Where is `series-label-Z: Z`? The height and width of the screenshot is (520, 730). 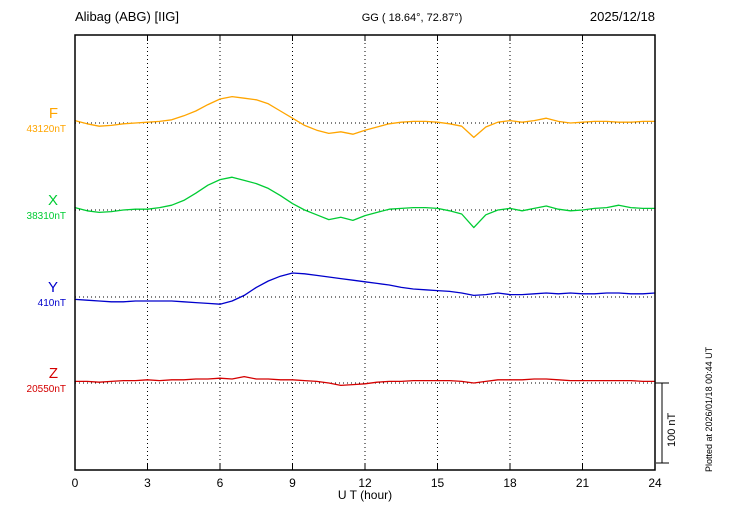 series-label-Z: Z is located at coordinates (53, 373).